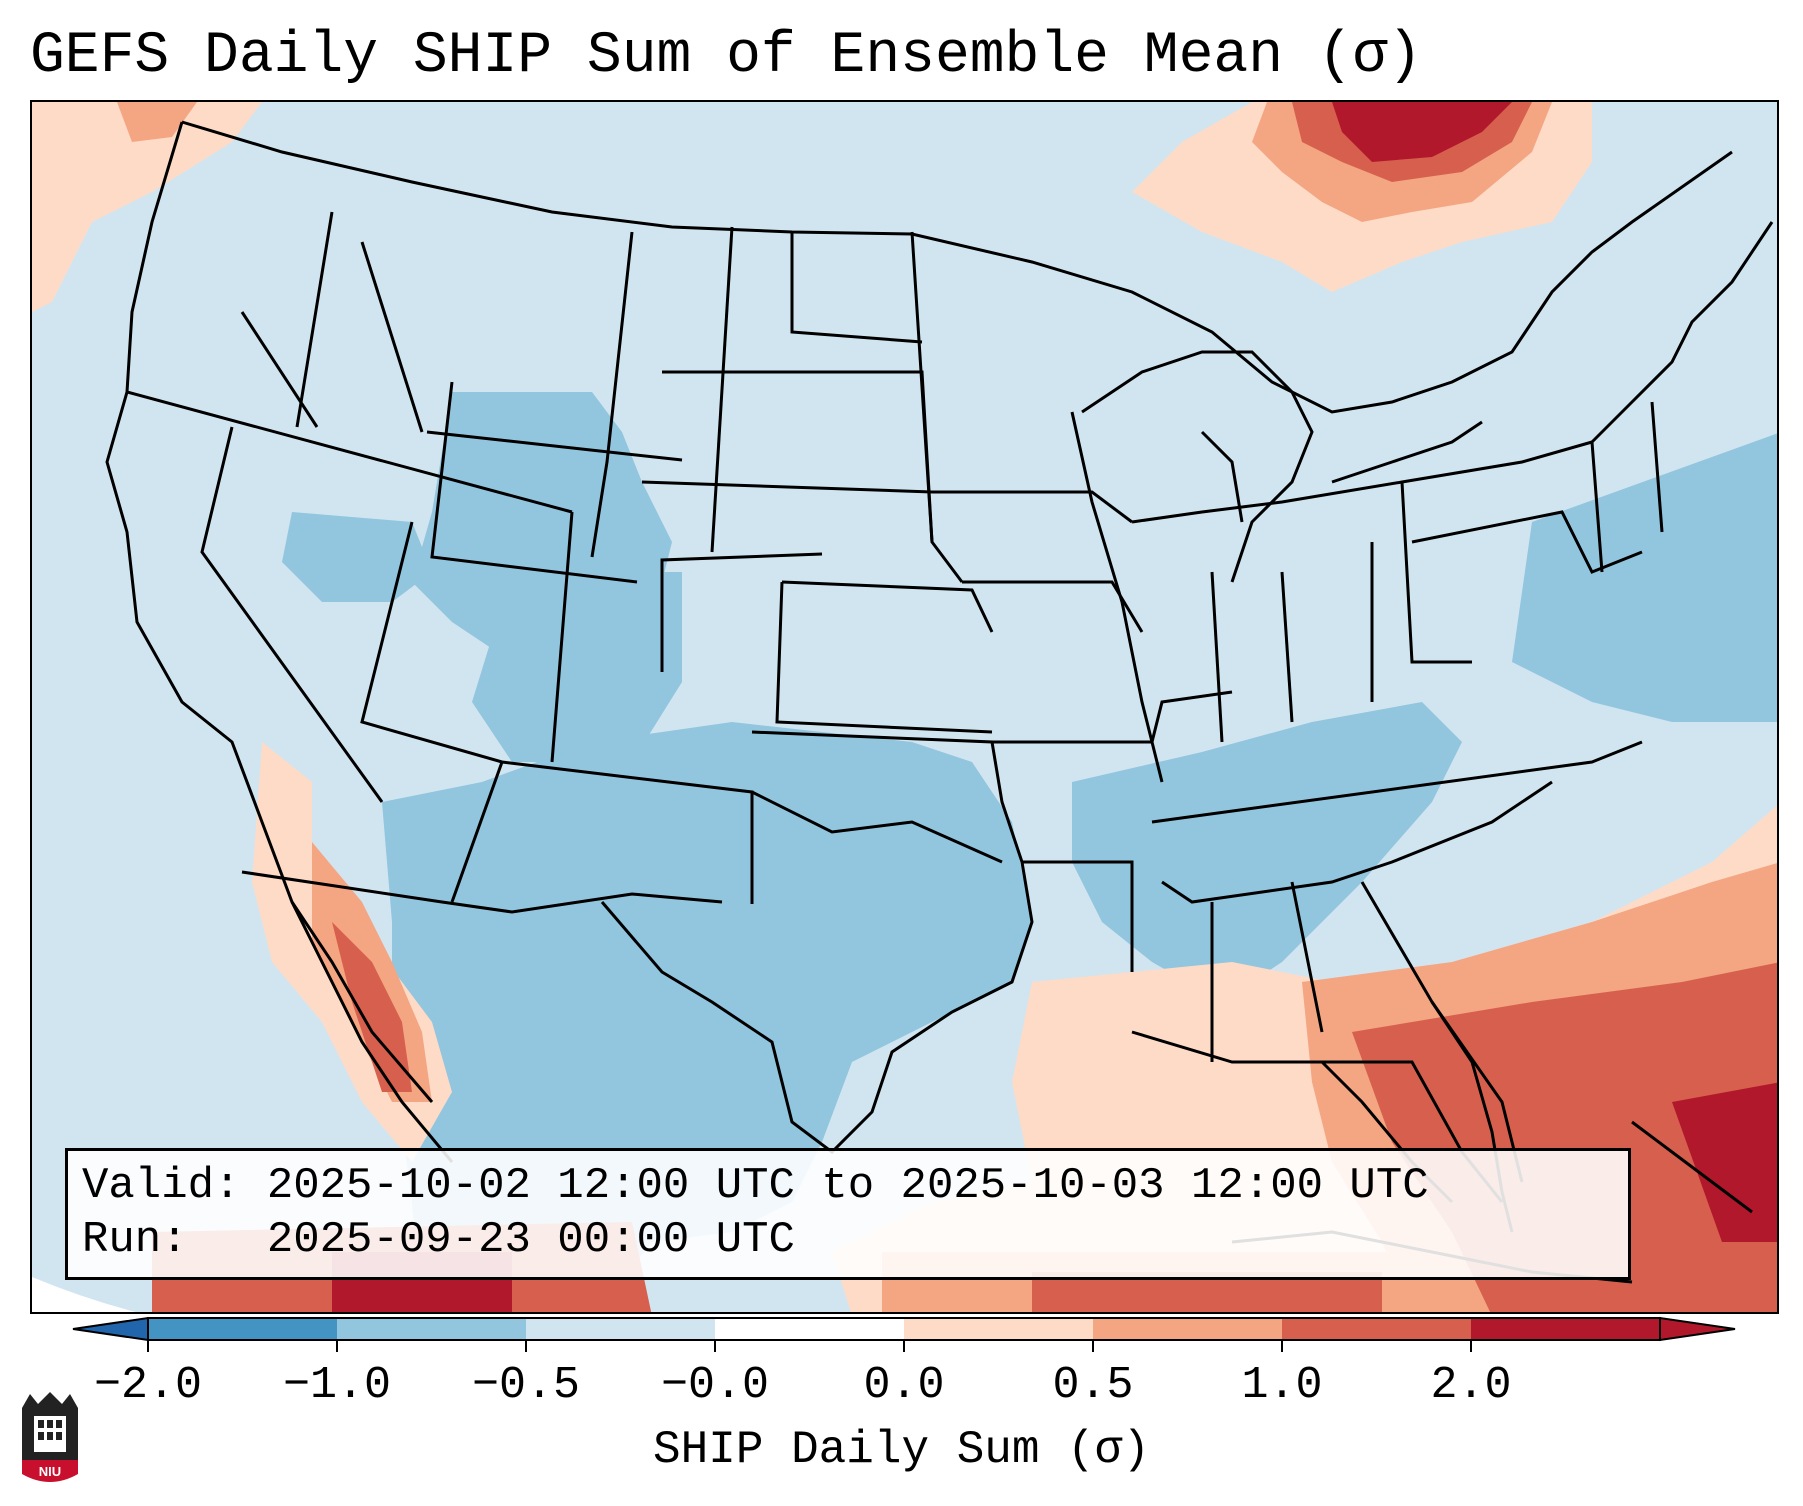  Describe the element at coordinates (50, 1437) in the screenshot. I see `niu-logo: NIU` at that location.